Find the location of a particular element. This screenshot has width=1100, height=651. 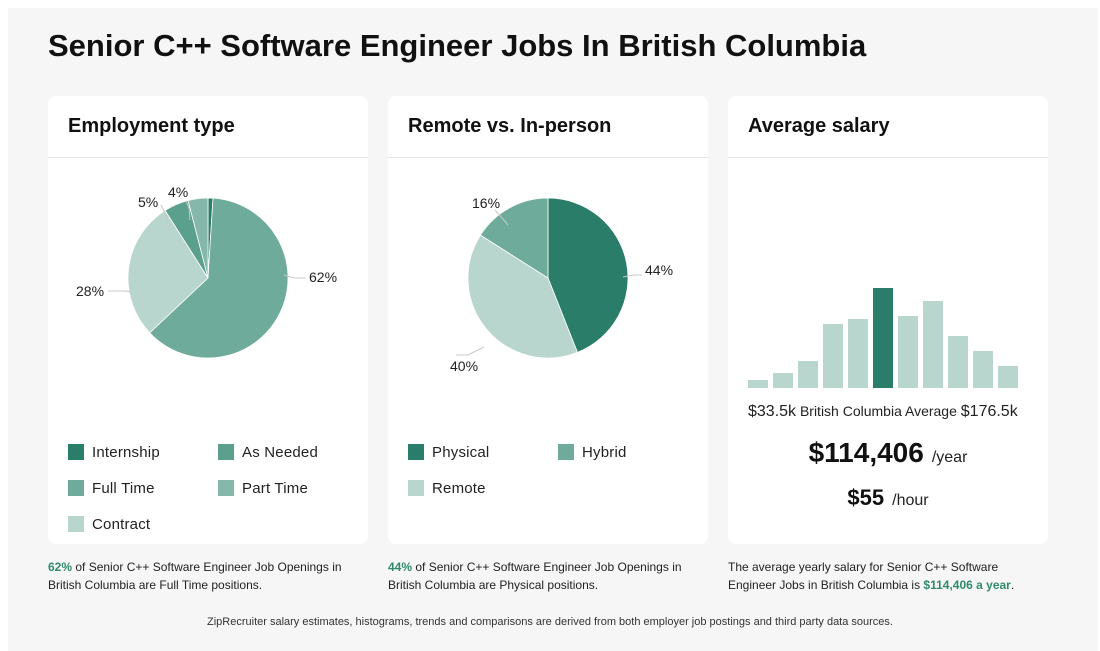

pie-slice-contract is located at coordinates (168, 271).